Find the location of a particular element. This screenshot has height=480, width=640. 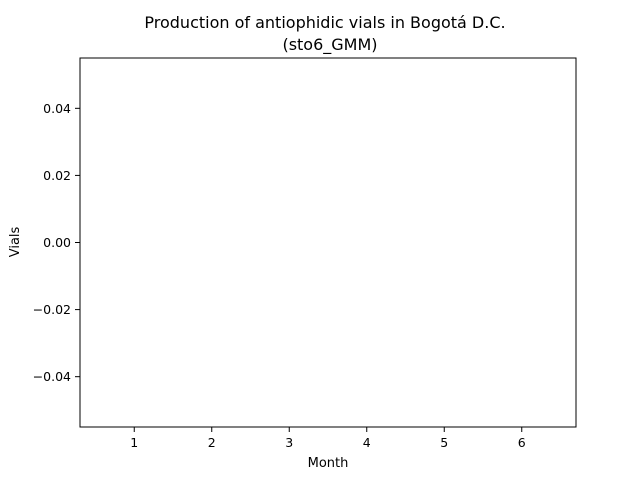

x-tick-label: 4 is located at coordinates (367, 442).